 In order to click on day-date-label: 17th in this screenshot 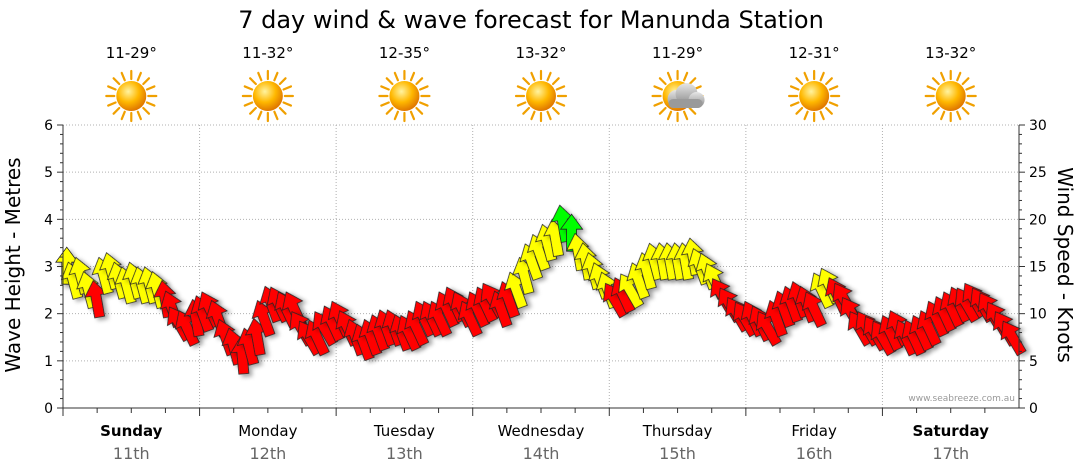, I will do `click(950, 453)`.